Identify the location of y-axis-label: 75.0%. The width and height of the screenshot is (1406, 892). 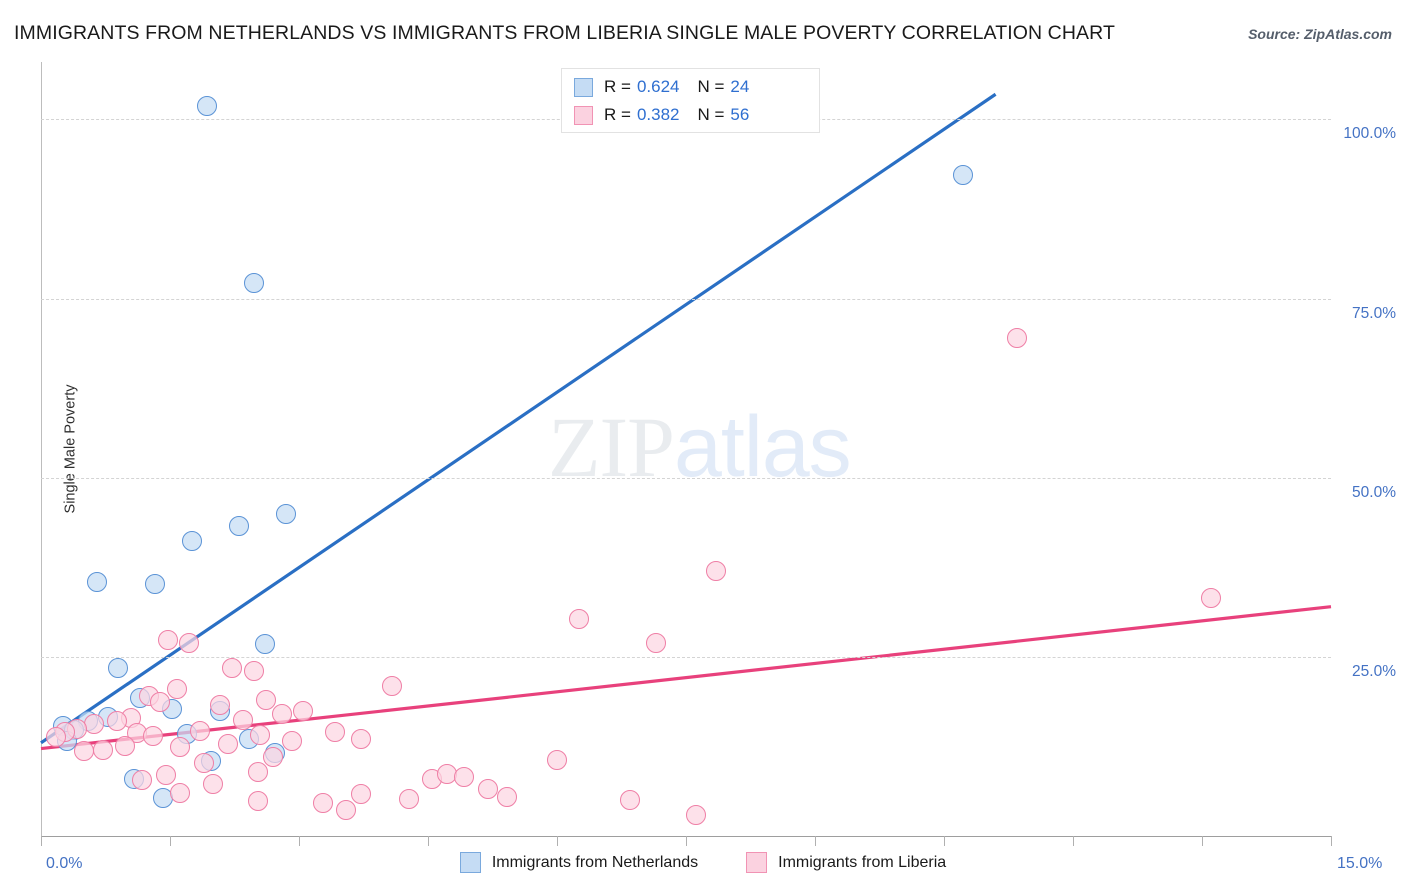
(1374, 313).